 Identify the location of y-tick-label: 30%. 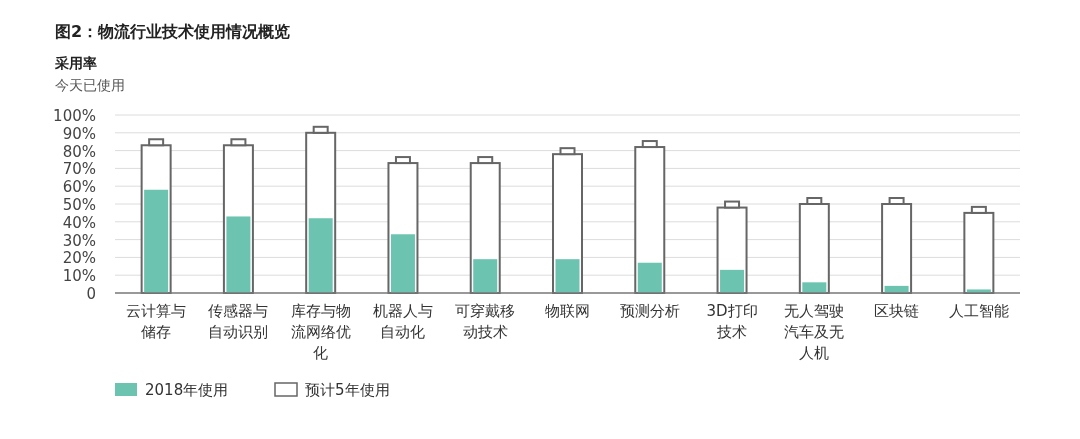
(79, 240).